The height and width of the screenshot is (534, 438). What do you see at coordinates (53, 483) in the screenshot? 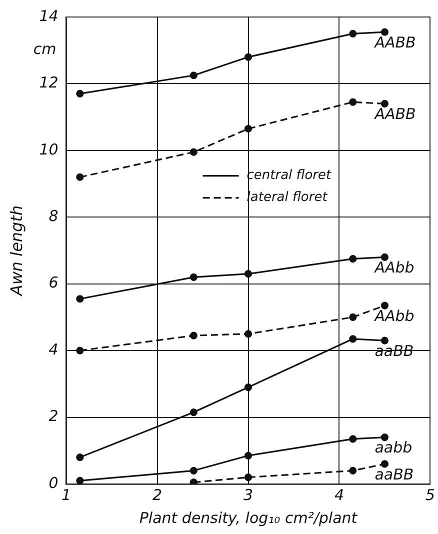
I see `y-tick-label: 0` at bounding box center [53, 483].